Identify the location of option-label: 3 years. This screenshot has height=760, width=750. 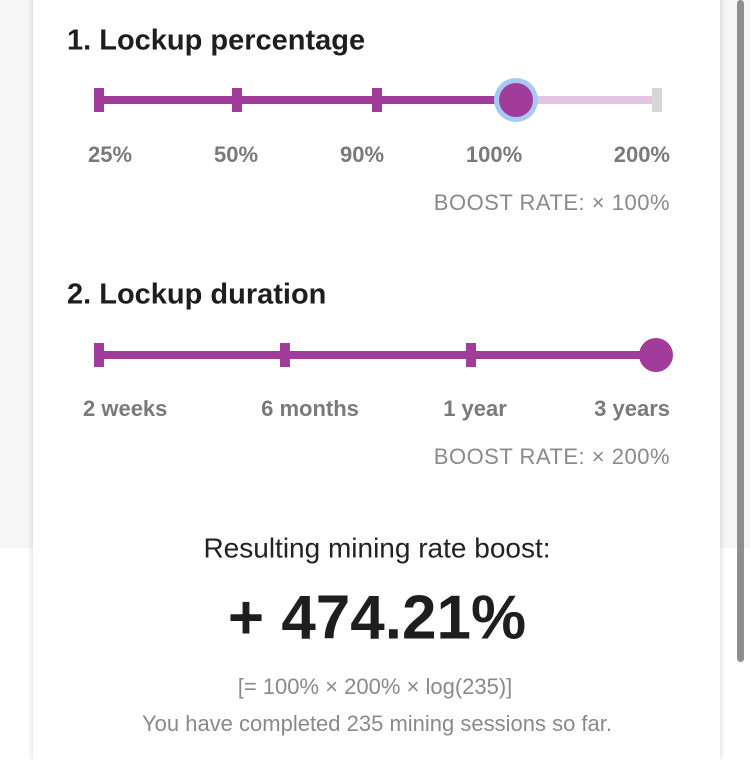
(632, 408).